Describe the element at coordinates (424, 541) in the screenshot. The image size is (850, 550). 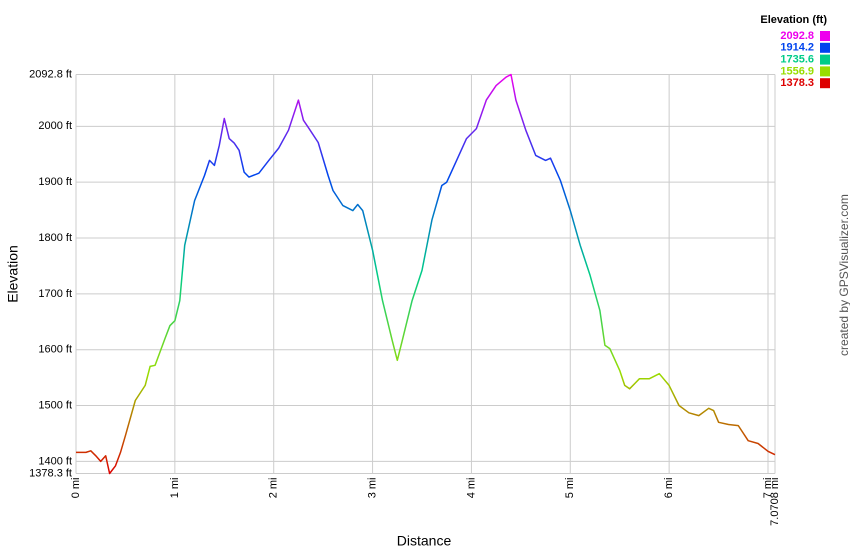
I see `x-axis-label: Distance` at that location.